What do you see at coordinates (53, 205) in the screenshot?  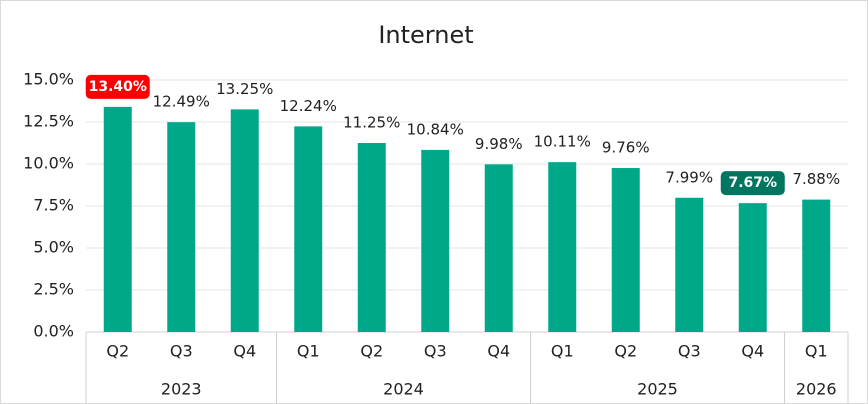 I see `y-tick-label: 7.5%` at bounding box center [53, 205].